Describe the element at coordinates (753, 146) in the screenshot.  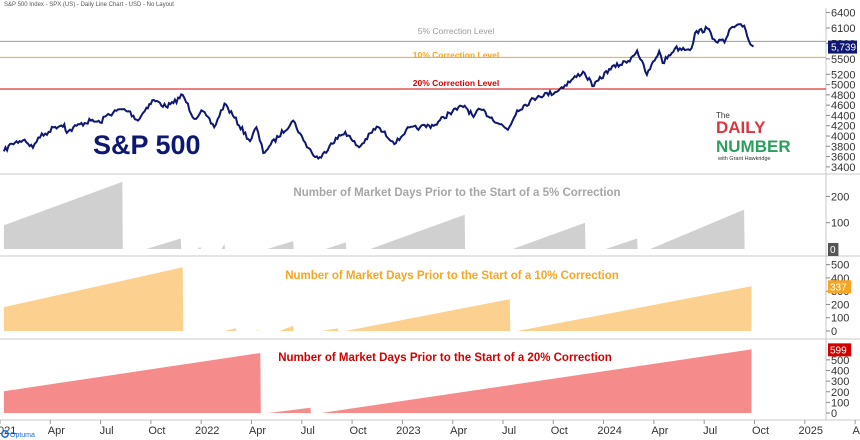
I see `logo-word2: NUMBER` at that location.